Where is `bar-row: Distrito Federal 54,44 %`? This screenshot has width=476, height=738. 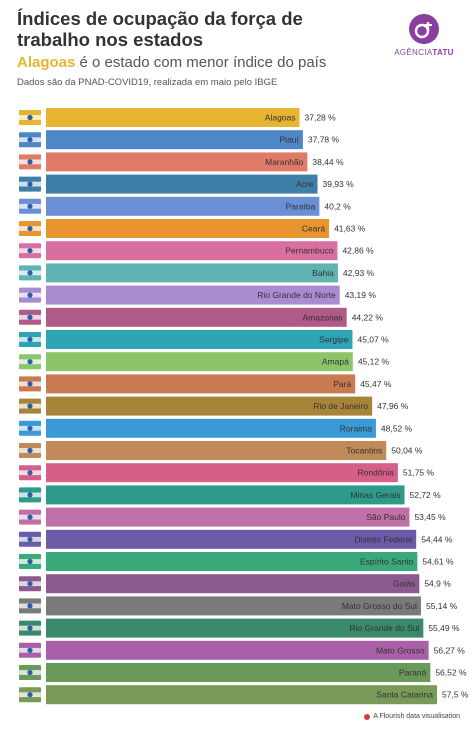
bar-row: Distrito Federal 54,44 % is located at coordinates (236, 539).